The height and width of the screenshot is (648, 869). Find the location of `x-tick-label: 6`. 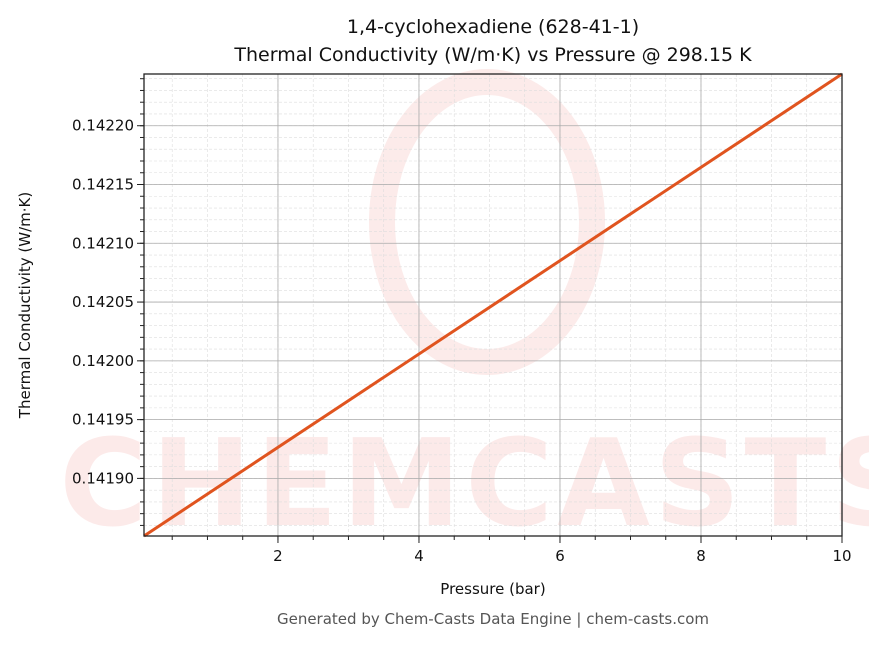

x-tick-label: 6 is located at coordinates (560, 556).